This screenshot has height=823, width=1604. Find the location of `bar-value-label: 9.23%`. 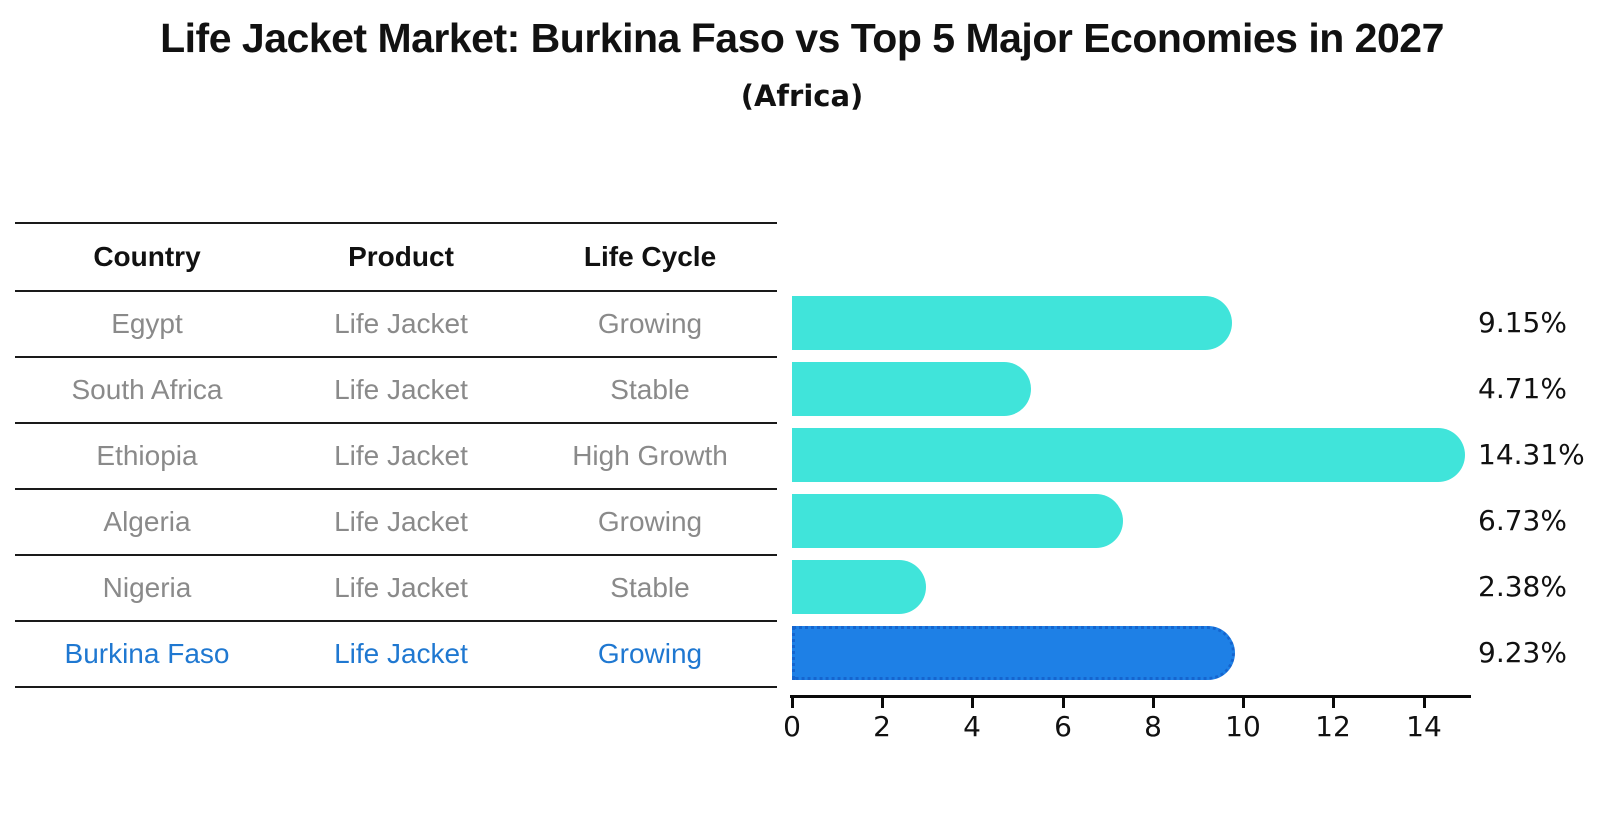

bar-value-label: 9.23% is located at coordinates (1522, 652).